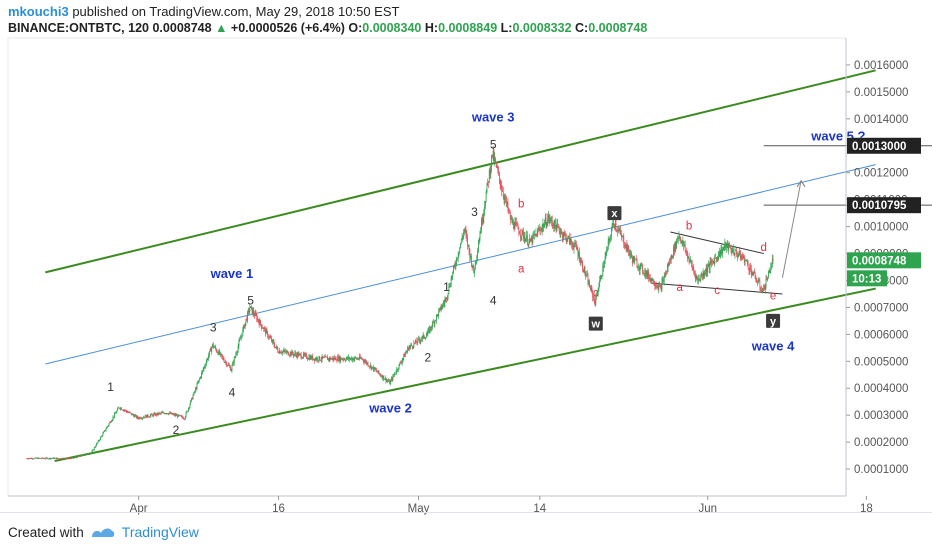 This screenshot has width=932, height=550. What do you see at coordinates (110, 387) in the screenshot?
I see `wave-number-label: 1` at bounding box center [110, 387].